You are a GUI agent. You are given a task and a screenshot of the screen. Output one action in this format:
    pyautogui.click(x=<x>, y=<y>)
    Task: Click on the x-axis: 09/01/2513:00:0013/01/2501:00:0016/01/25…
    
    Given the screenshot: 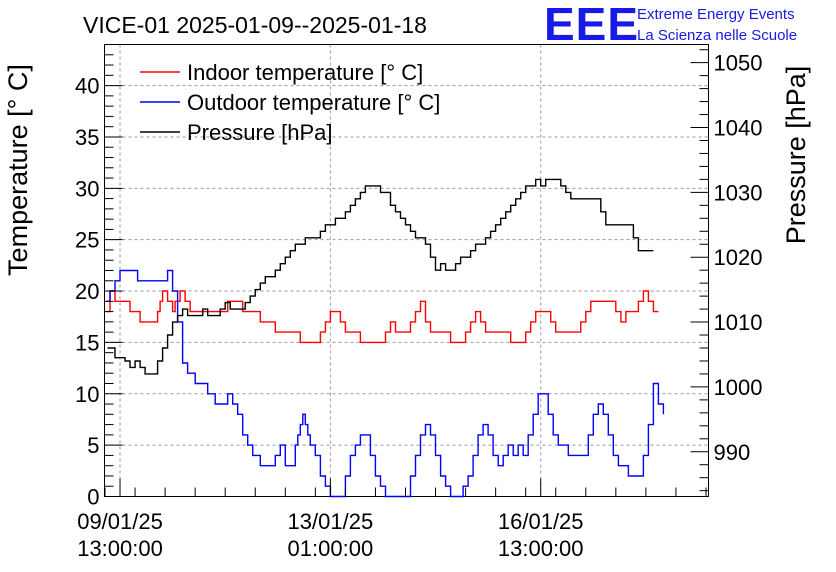 What is the action you would take?
    pyautogui.click(x=392, y=519)
    